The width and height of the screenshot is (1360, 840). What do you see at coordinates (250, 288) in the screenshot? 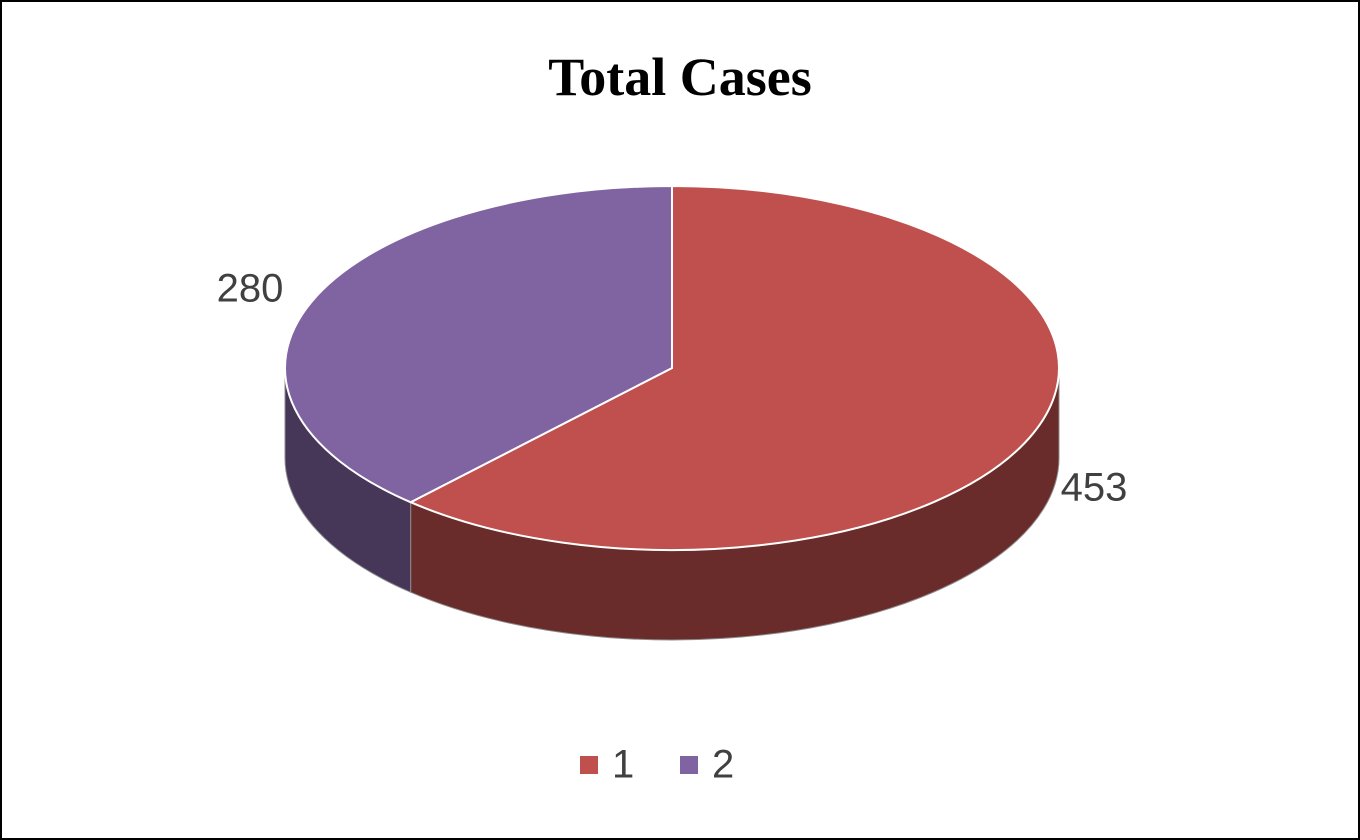
I see `data-label: 280` at bounding box center [250, 288].